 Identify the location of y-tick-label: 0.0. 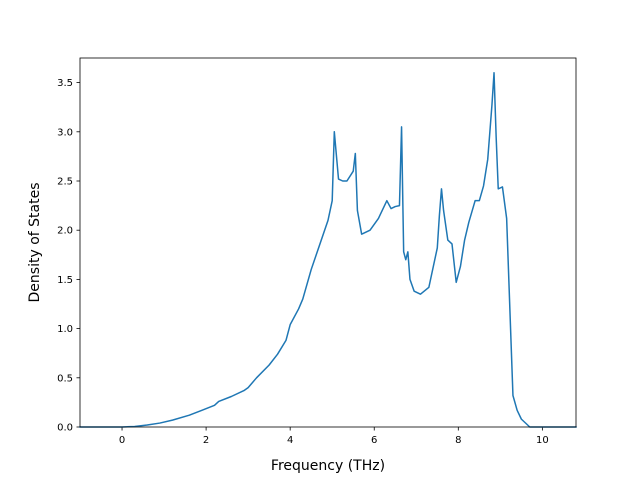
(65, 428).